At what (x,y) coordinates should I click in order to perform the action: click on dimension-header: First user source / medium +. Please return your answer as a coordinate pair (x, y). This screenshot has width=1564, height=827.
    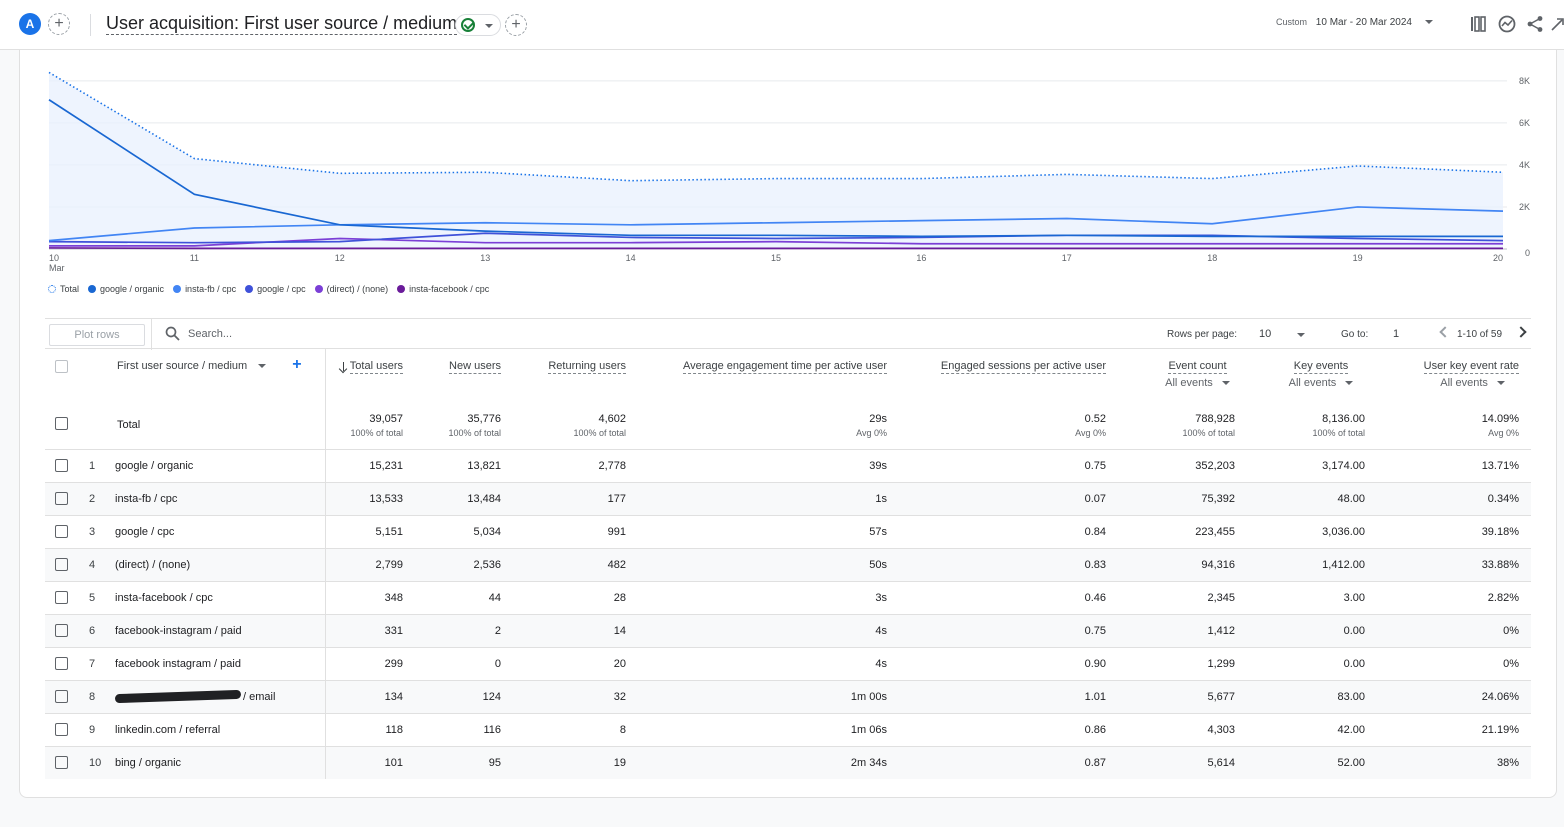
    Looking at the image, I should click on (201, 374).